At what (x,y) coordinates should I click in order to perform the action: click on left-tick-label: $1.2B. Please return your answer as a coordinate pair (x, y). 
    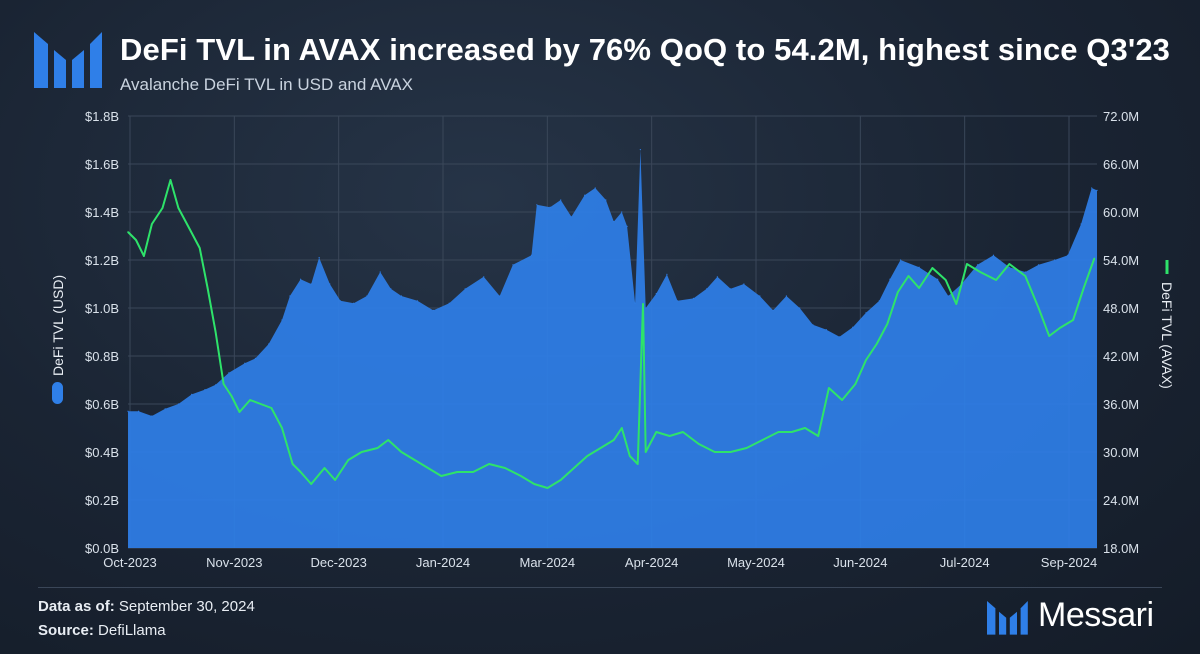
    Looking at the image, I should click on (102, 260).